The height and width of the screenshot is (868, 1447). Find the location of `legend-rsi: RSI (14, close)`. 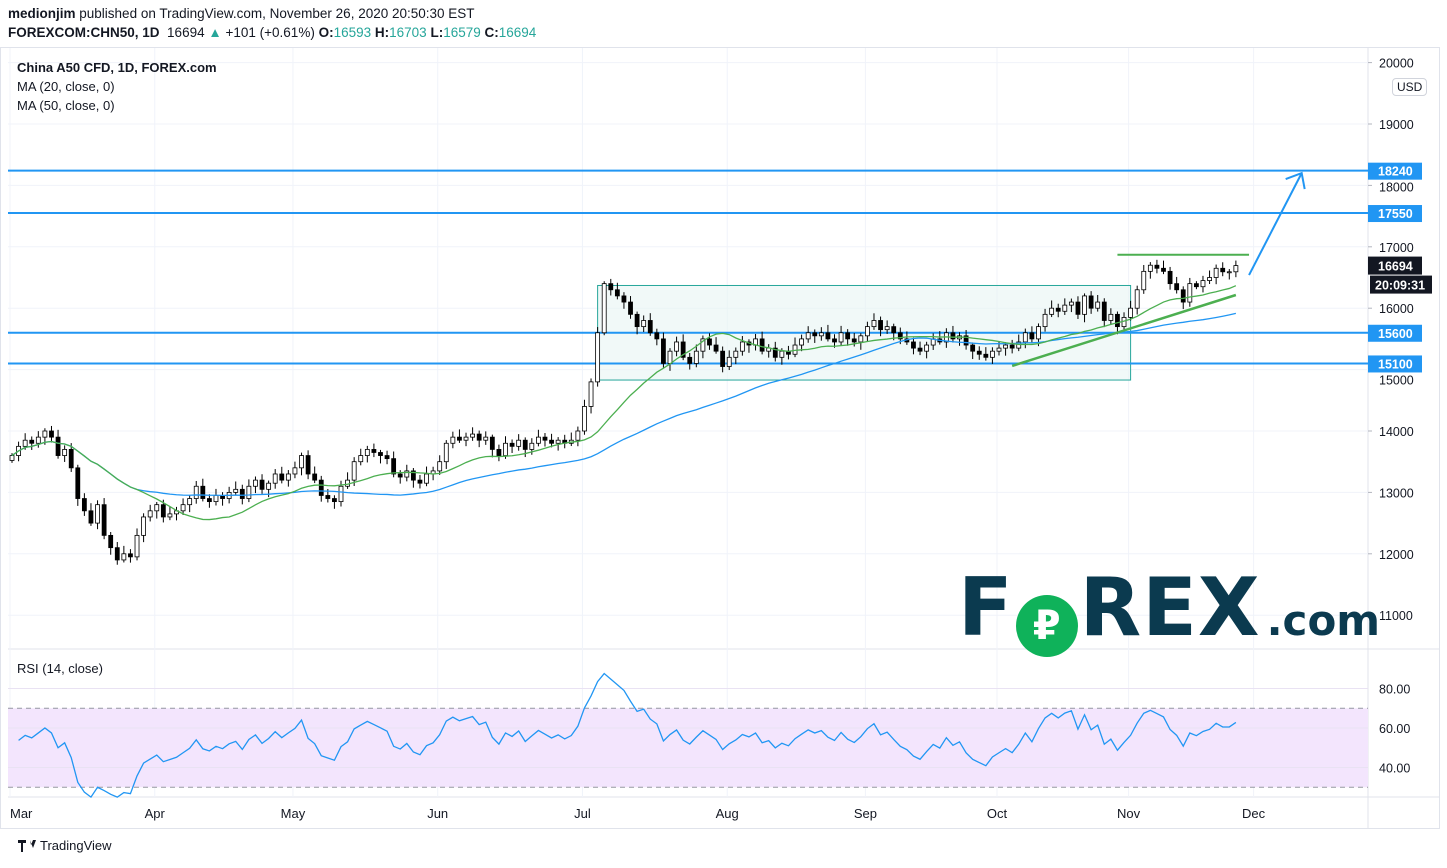

legend-rsi: RSI (14, close) is located at coordinates (60, 668).